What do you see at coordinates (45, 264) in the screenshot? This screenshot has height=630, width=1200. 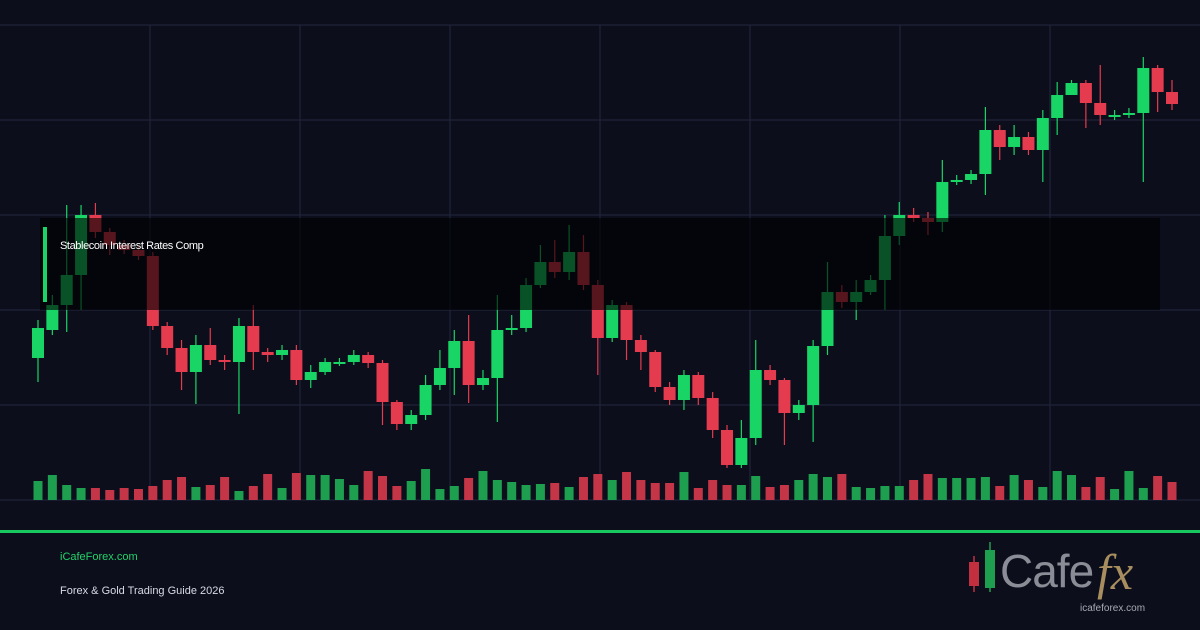 I see `overlay-accent` at bounding box center [45, 264].